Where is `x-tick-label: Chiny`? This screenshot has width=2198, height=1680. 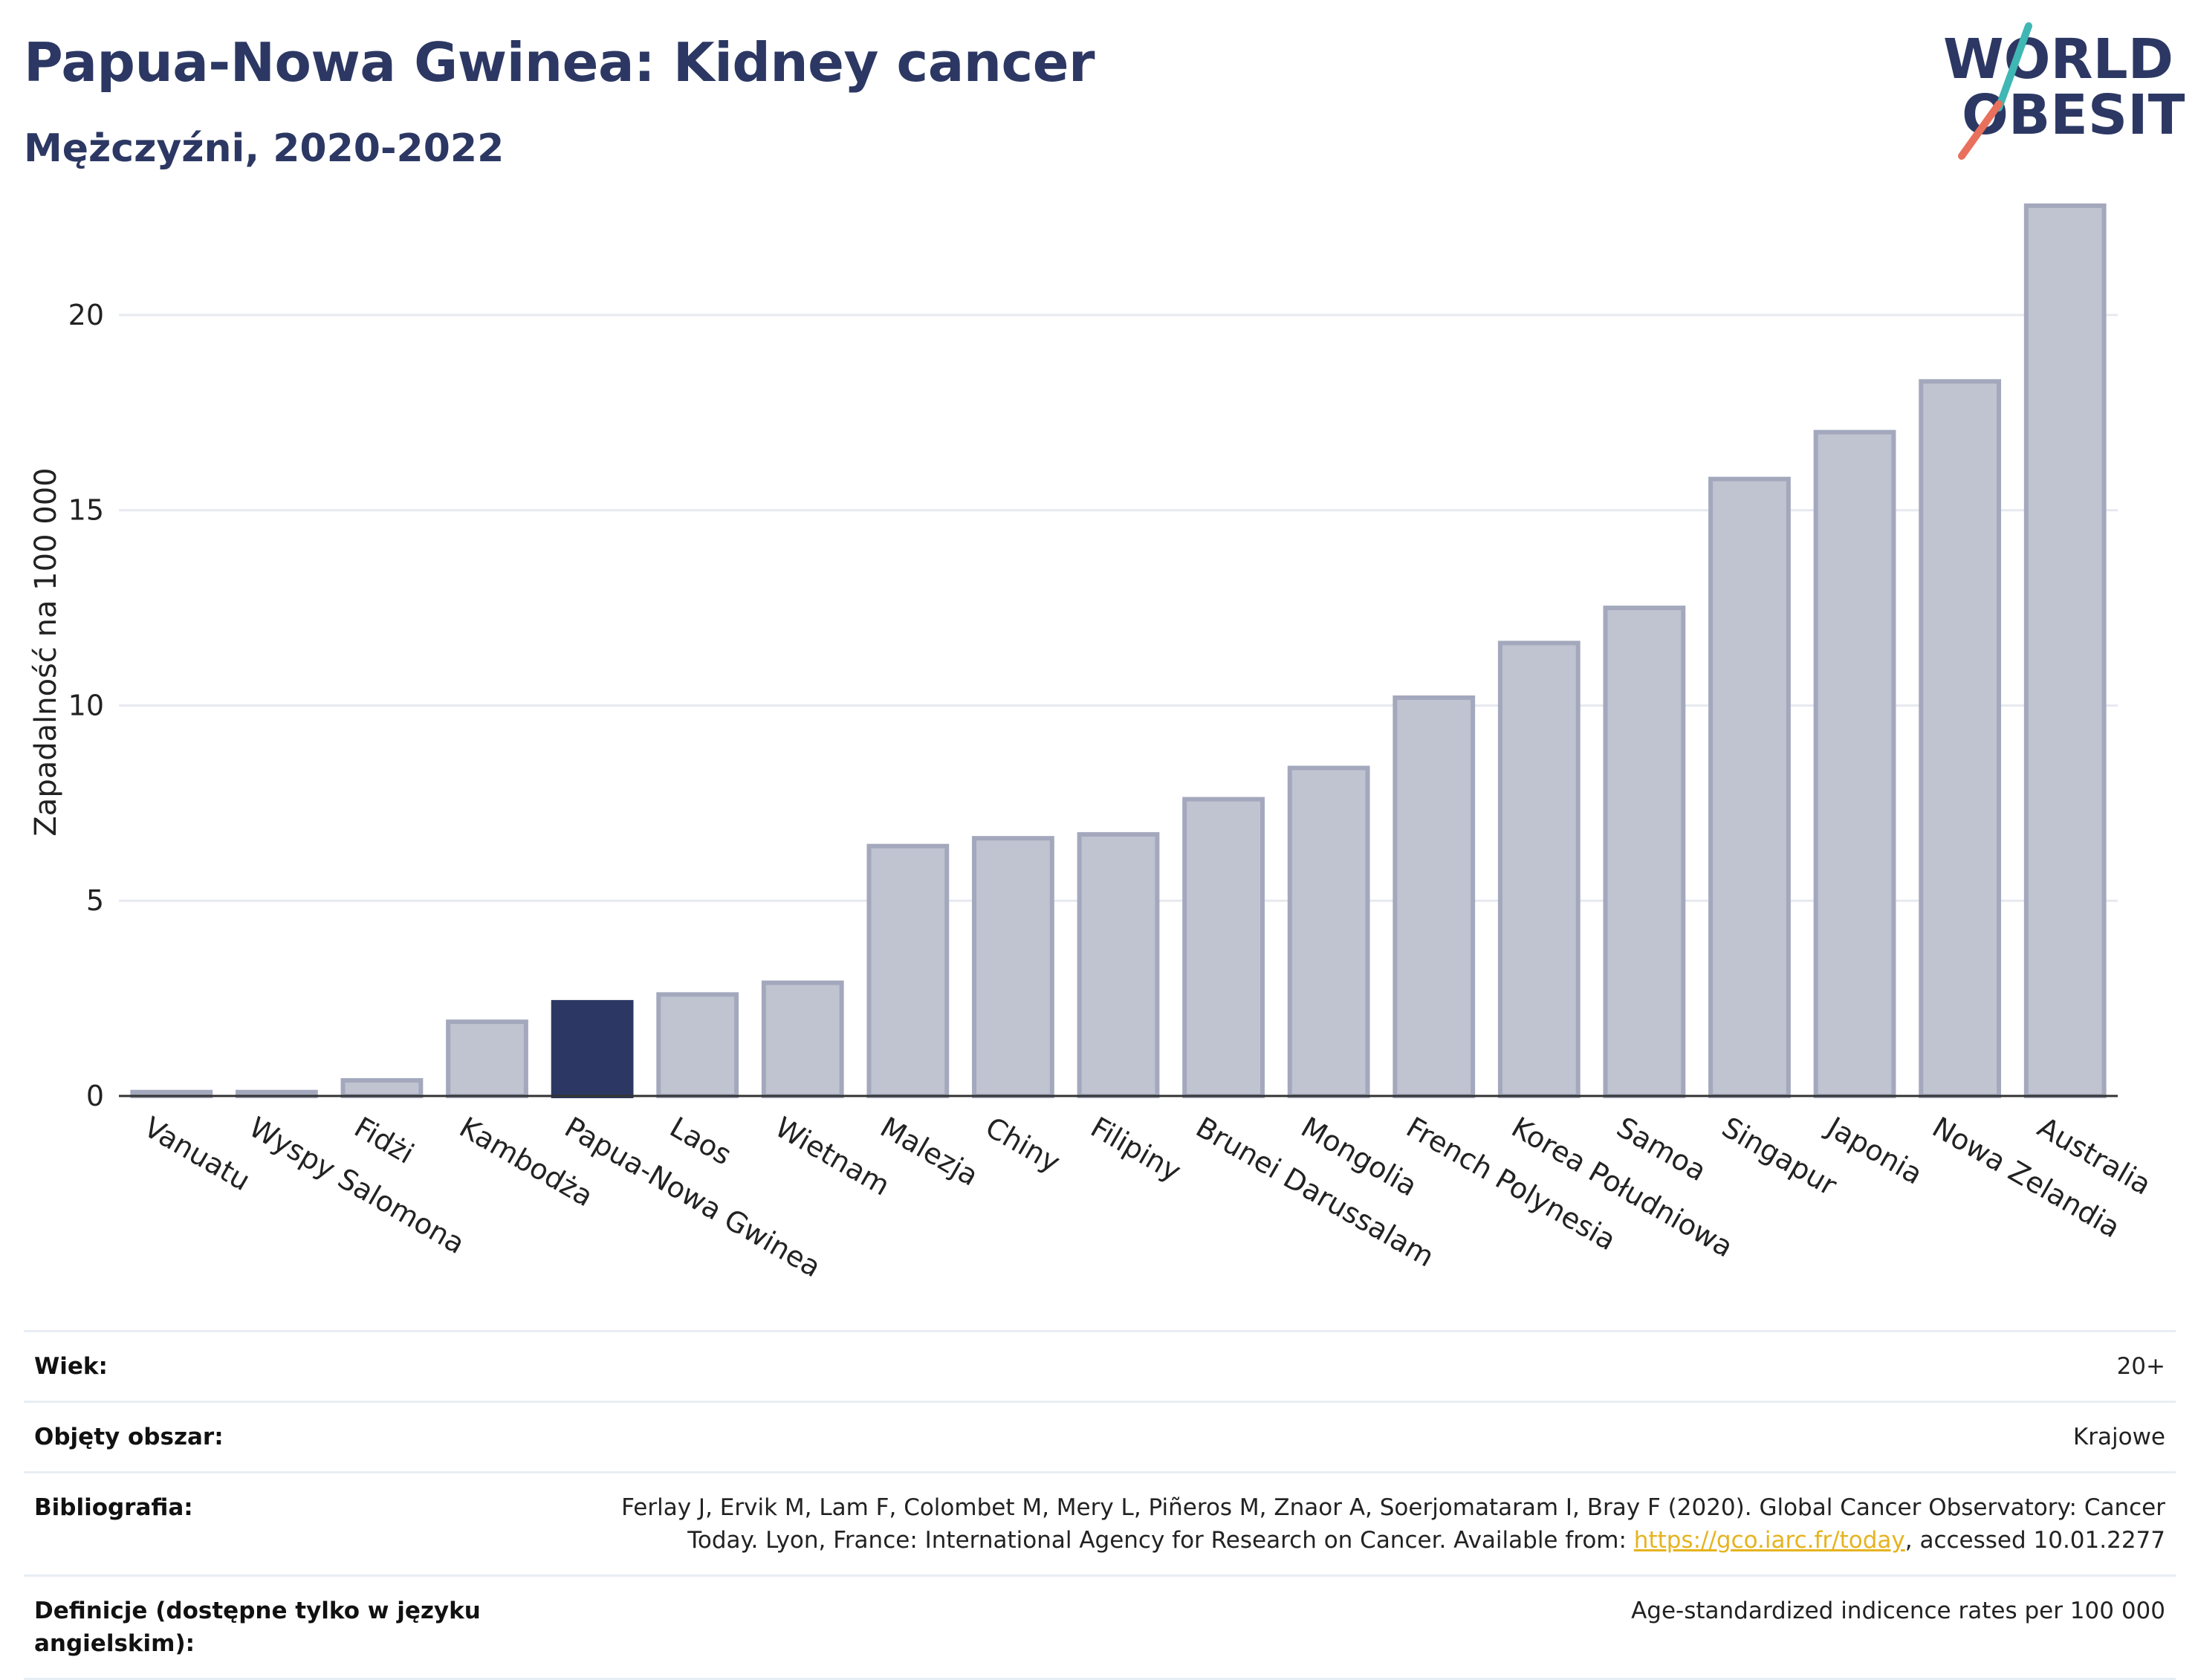 x-tick-label: Chiny is located at coordinates (1023, 1145).